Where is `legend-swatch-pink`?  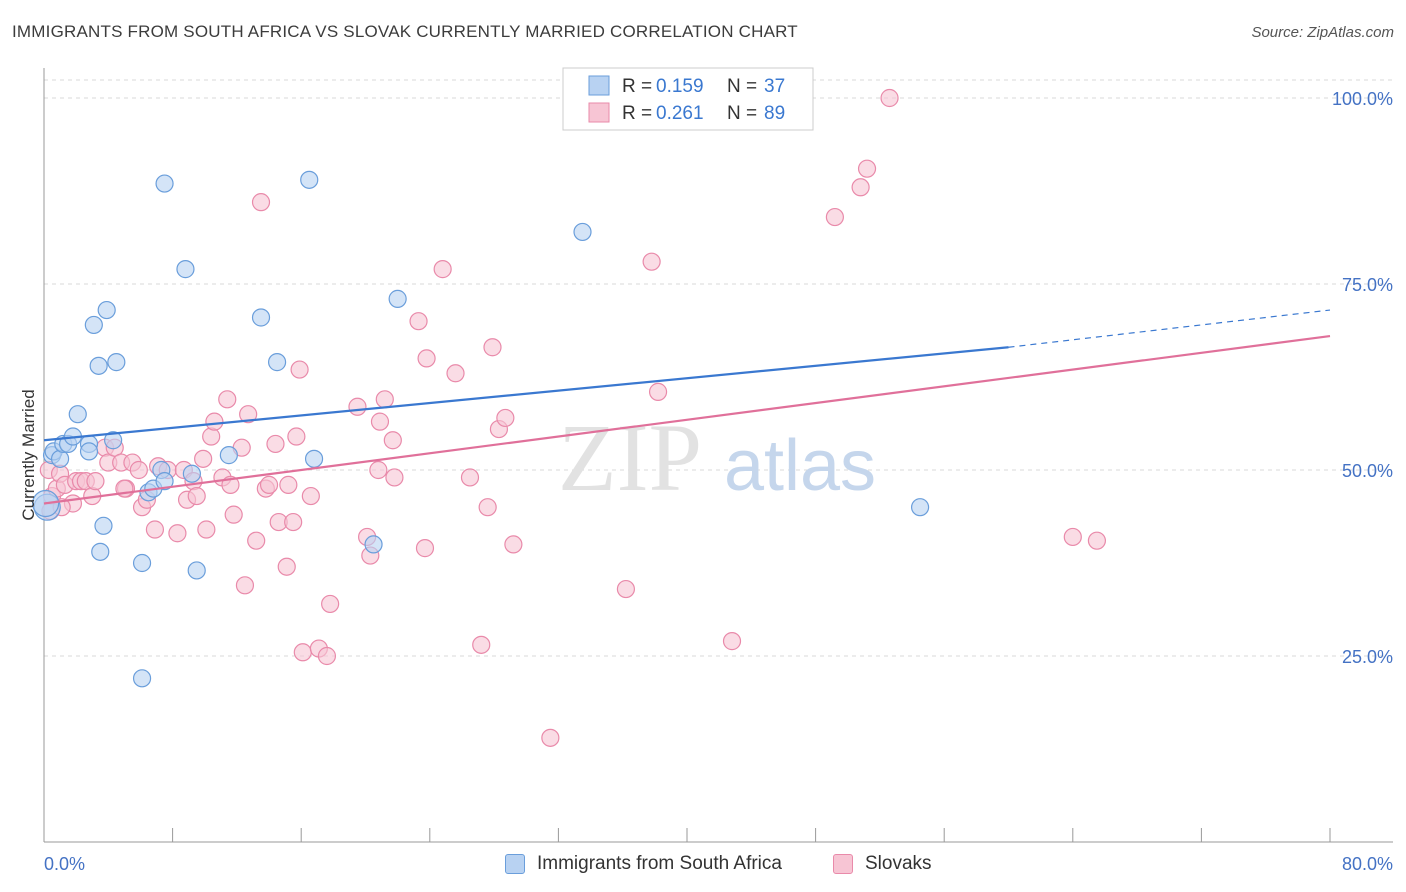
legend-swatch-pink is located at coordinates (599, 112).